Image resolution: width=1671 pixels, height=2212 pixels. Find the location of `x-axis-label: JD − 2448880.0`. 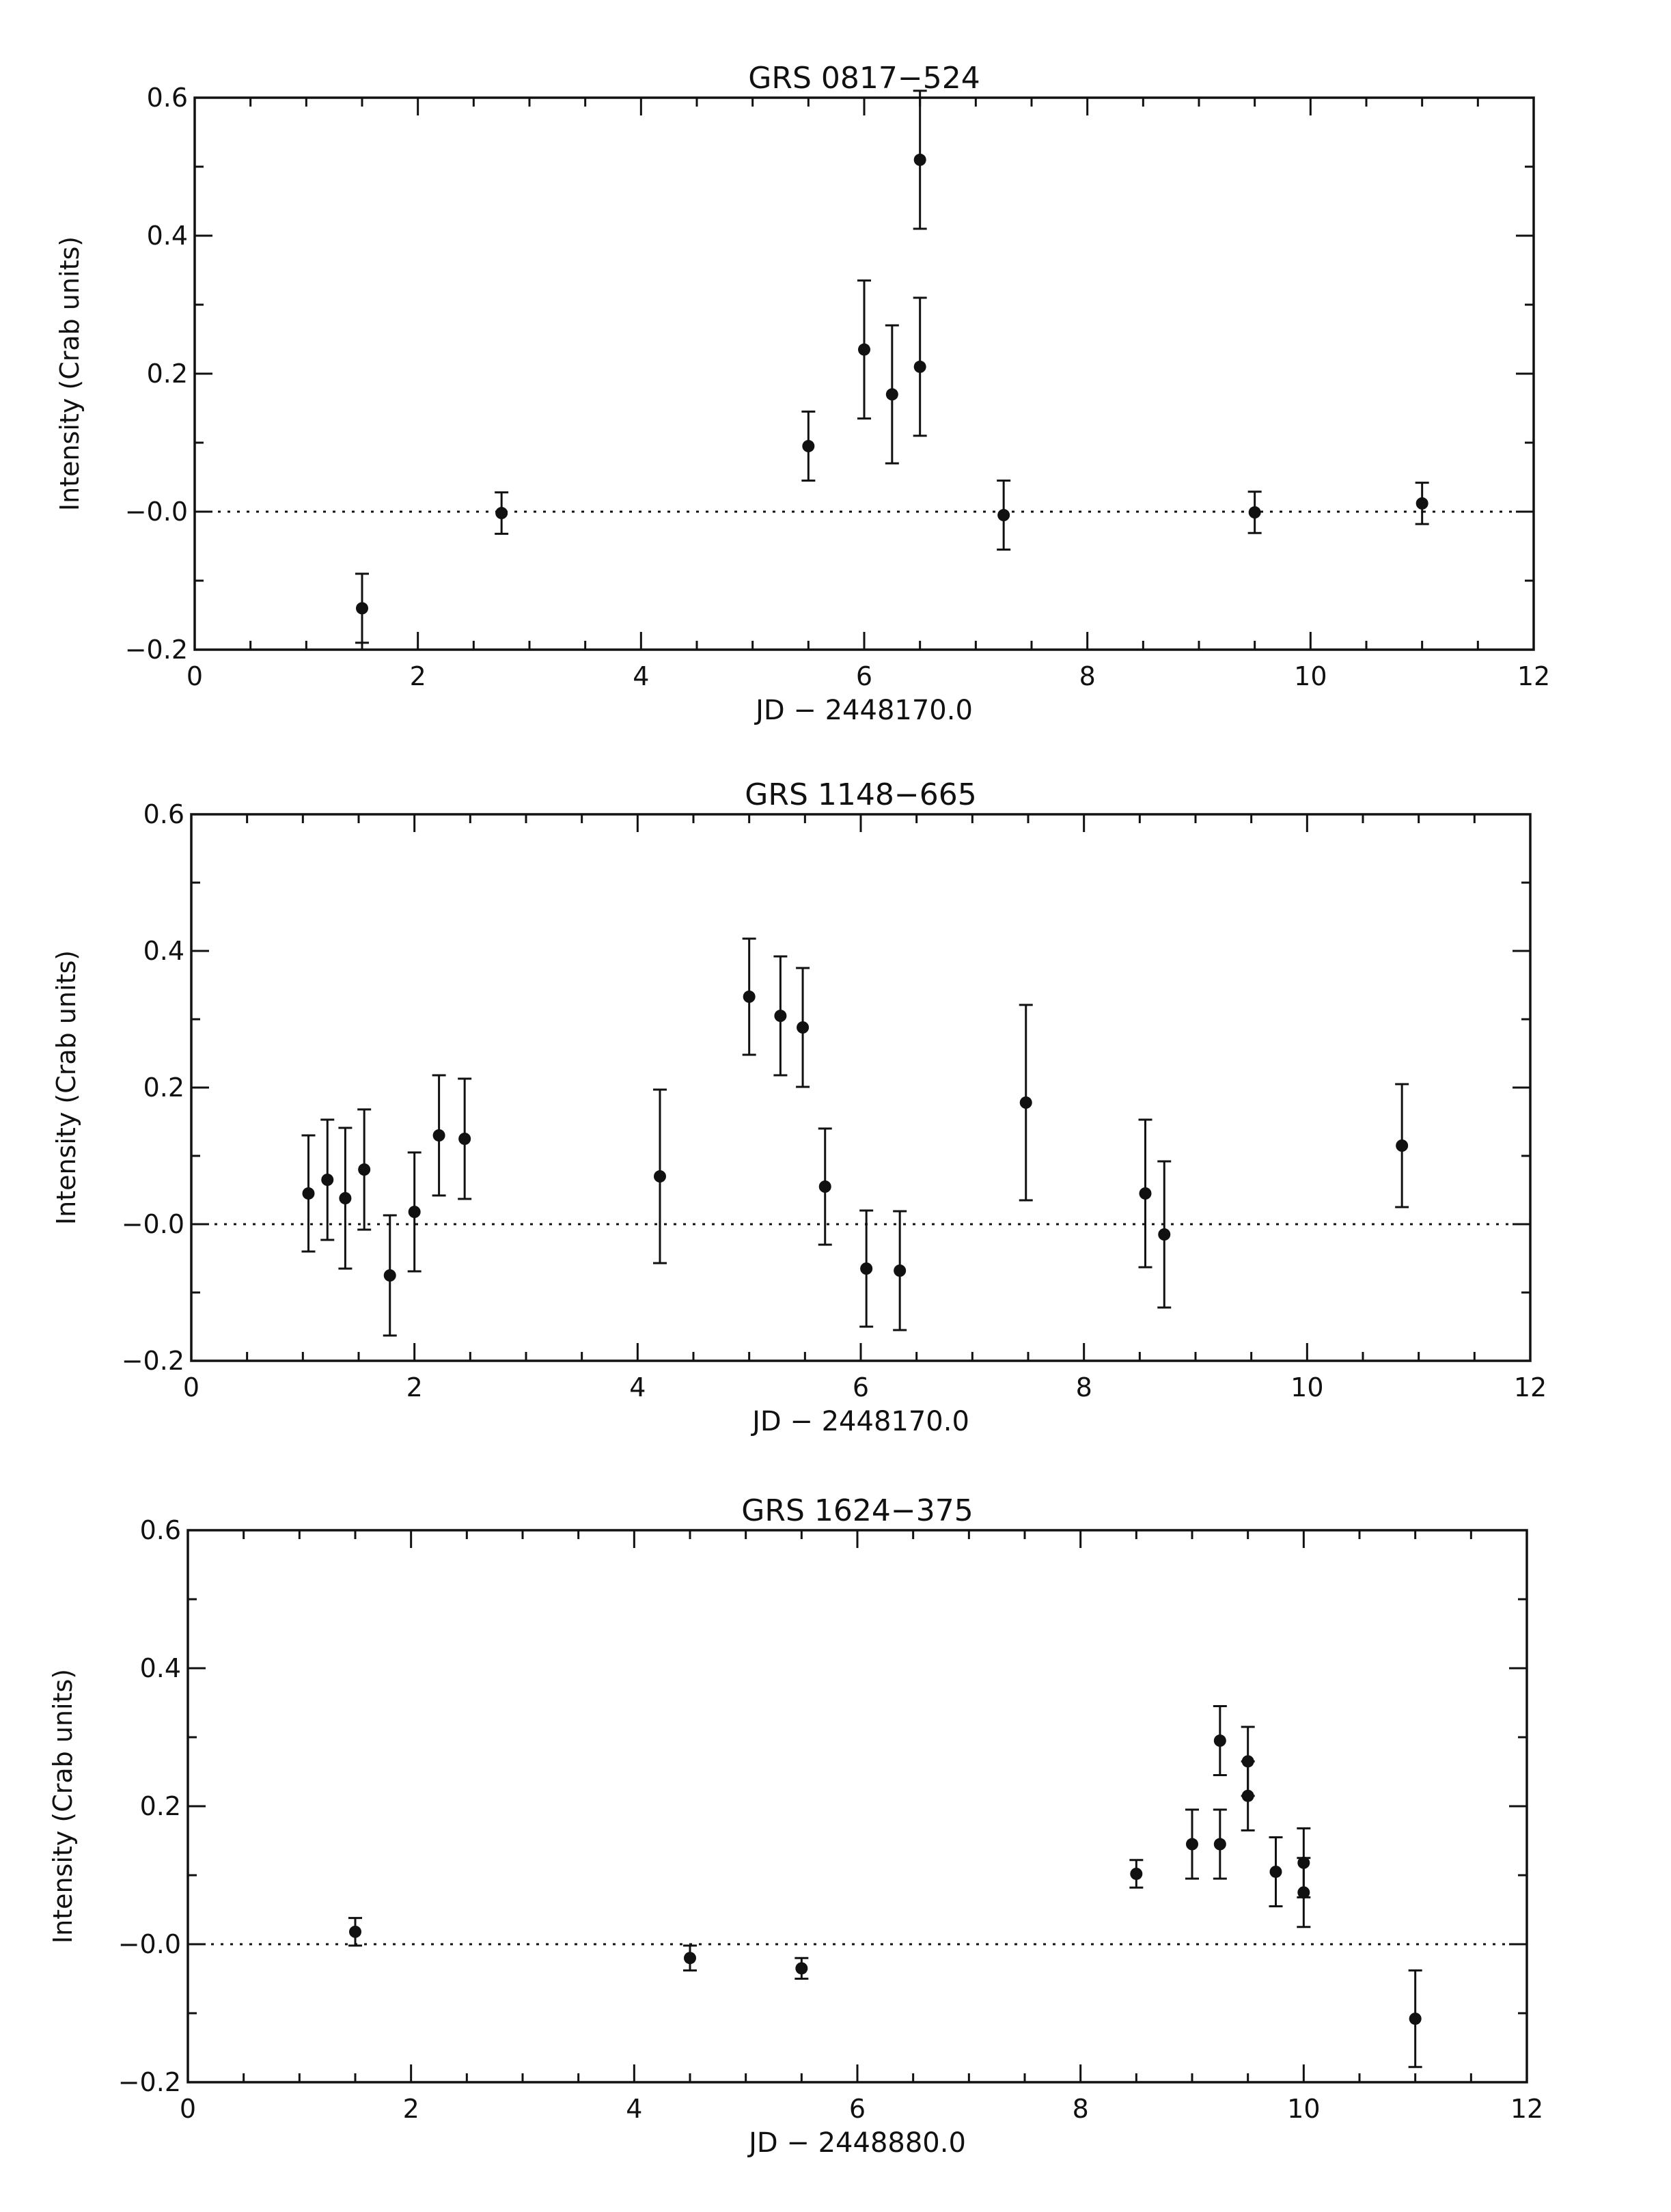

x-axis-label: JD − 2448880.0 is located at coordinates (856, 2143).